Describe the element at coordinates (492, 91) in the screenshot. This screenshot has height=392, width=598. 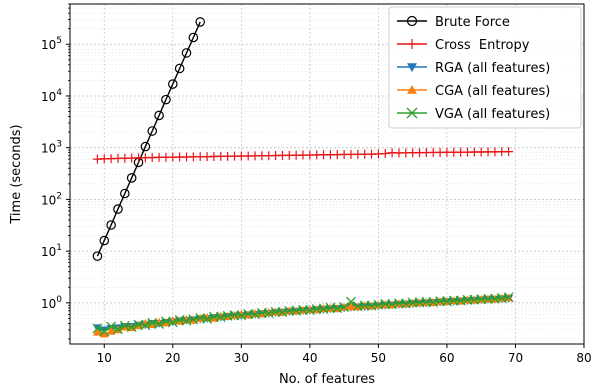
I see `legend-label-cga-all-features: CGA (all features)` at that location.